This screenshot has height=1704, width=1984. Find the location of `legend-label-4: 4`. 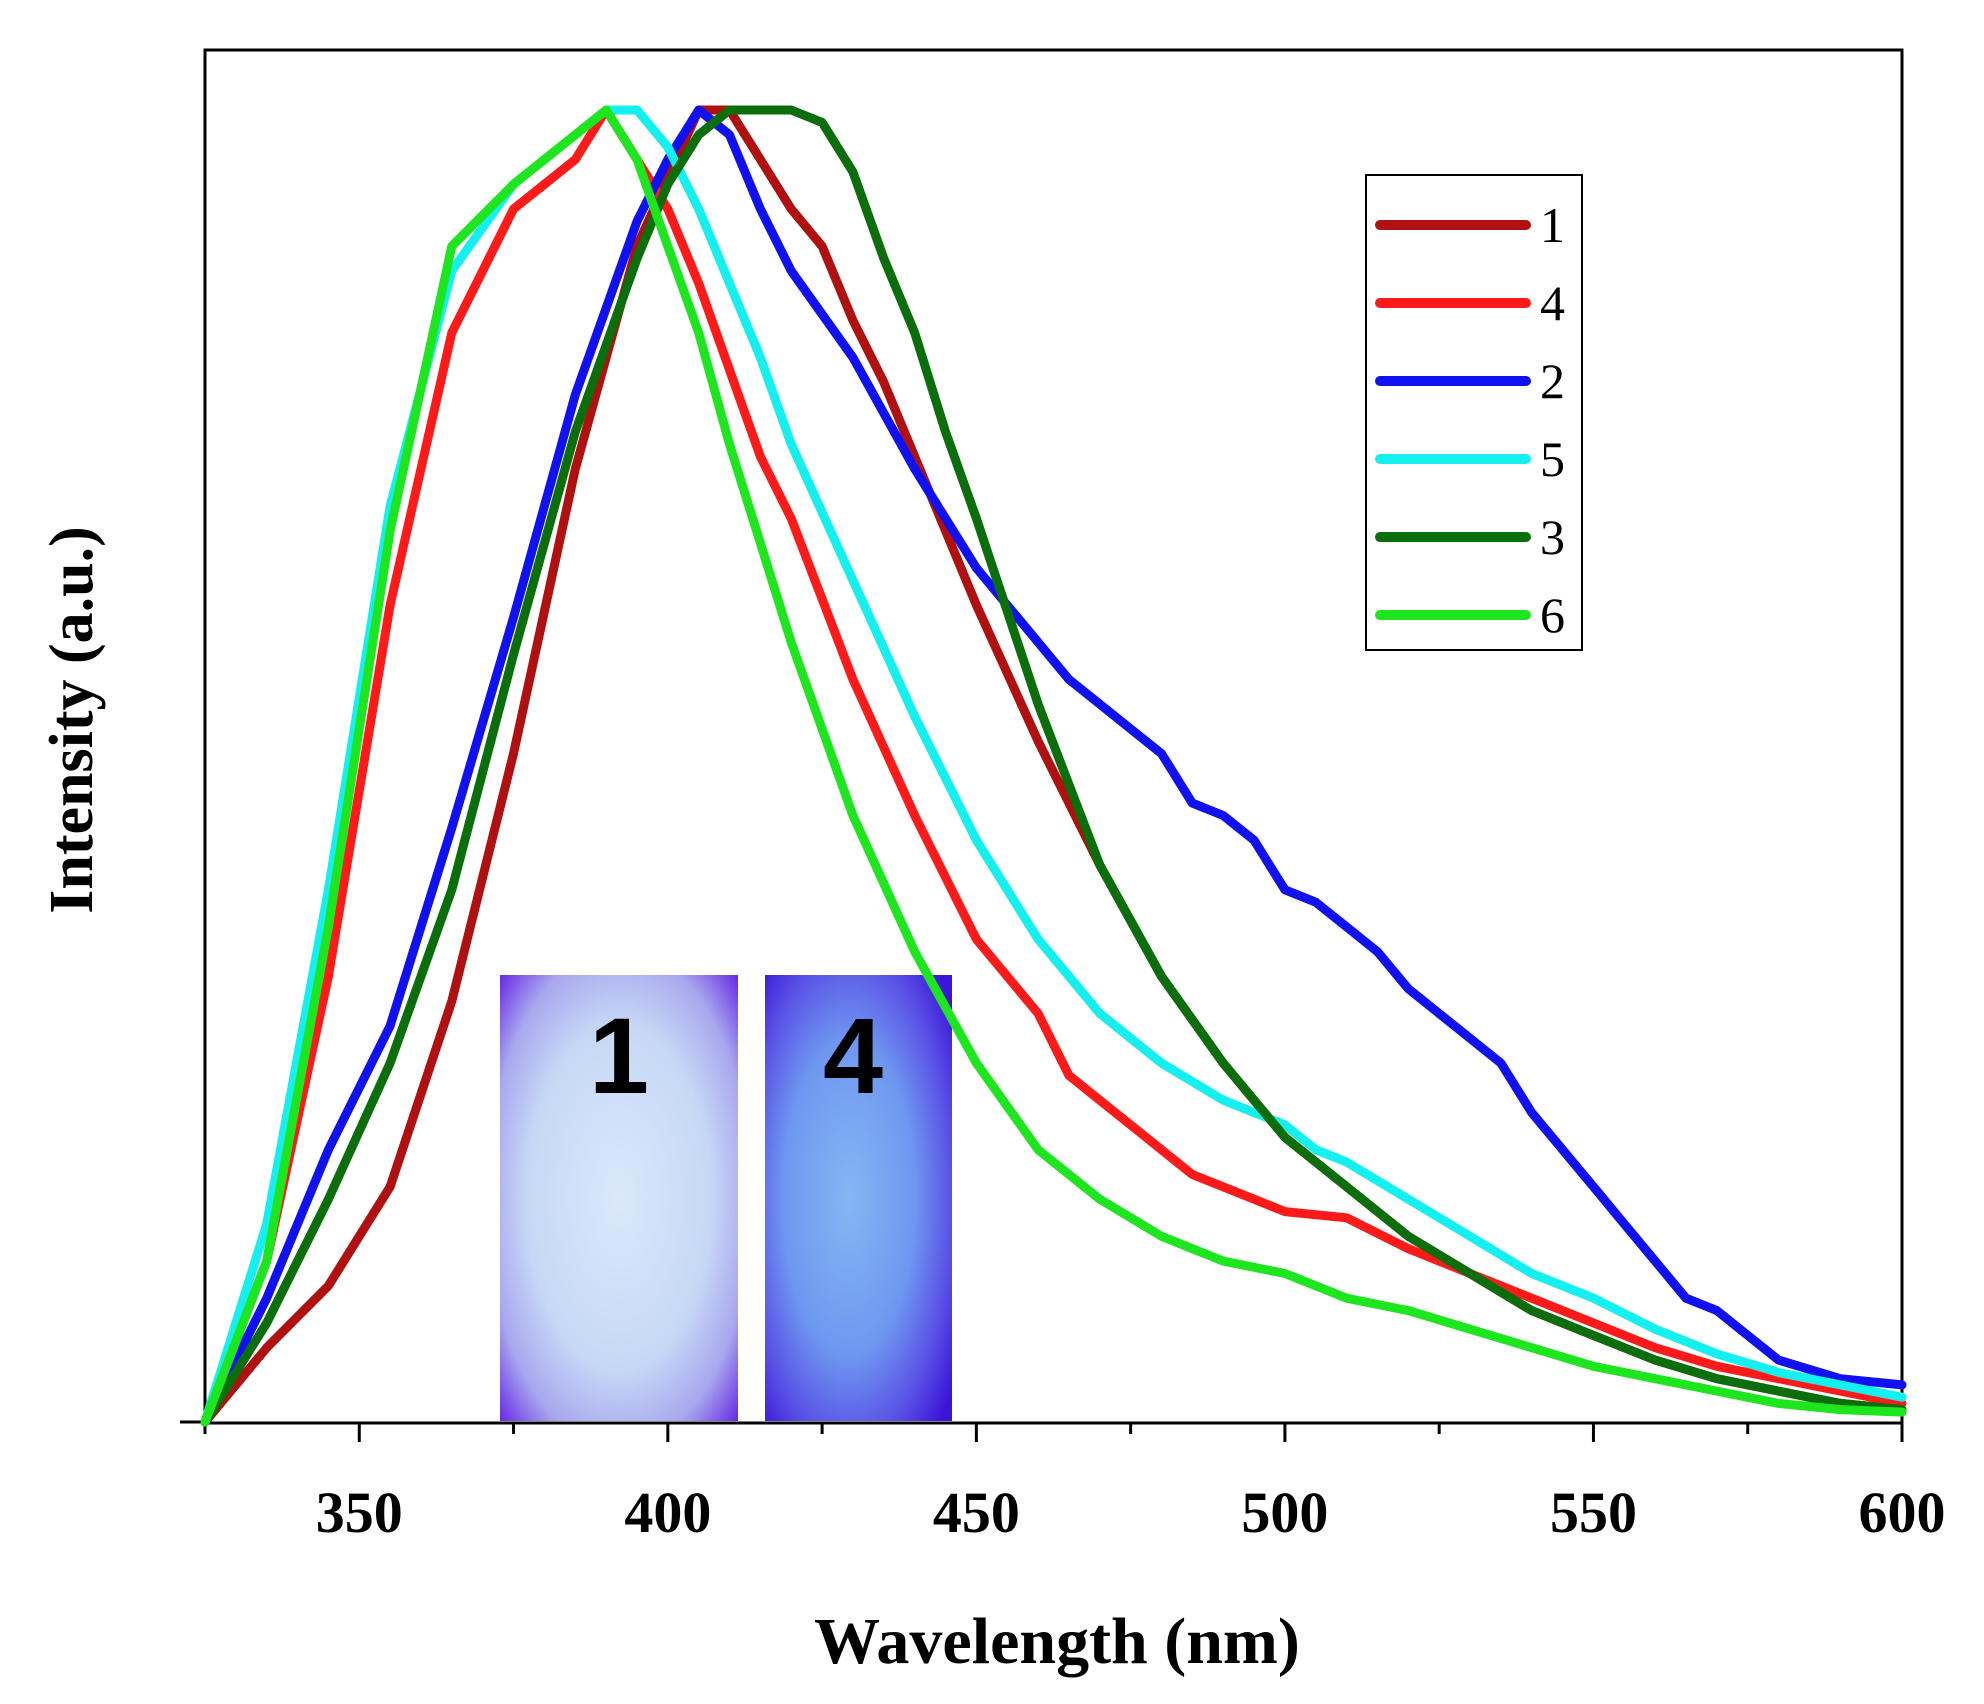

legend-label-4: 4 is located at coordinates (1552, 303).